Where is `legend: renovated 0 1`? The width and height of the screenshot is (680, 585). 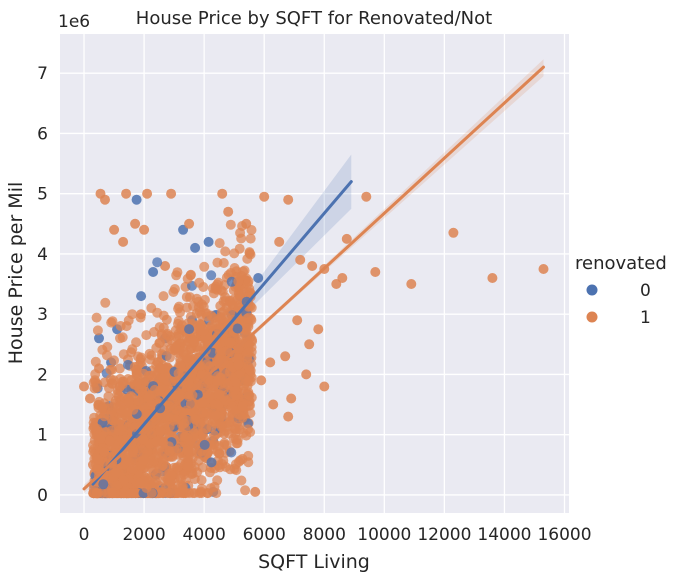
legend: renovated 0 1 is located at coordinates (621, 290).